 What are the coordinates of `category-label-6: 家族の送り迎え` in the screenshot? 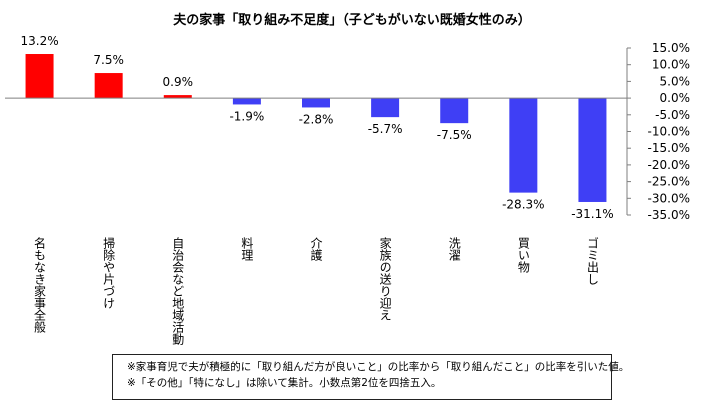 It's located at (385, 278).